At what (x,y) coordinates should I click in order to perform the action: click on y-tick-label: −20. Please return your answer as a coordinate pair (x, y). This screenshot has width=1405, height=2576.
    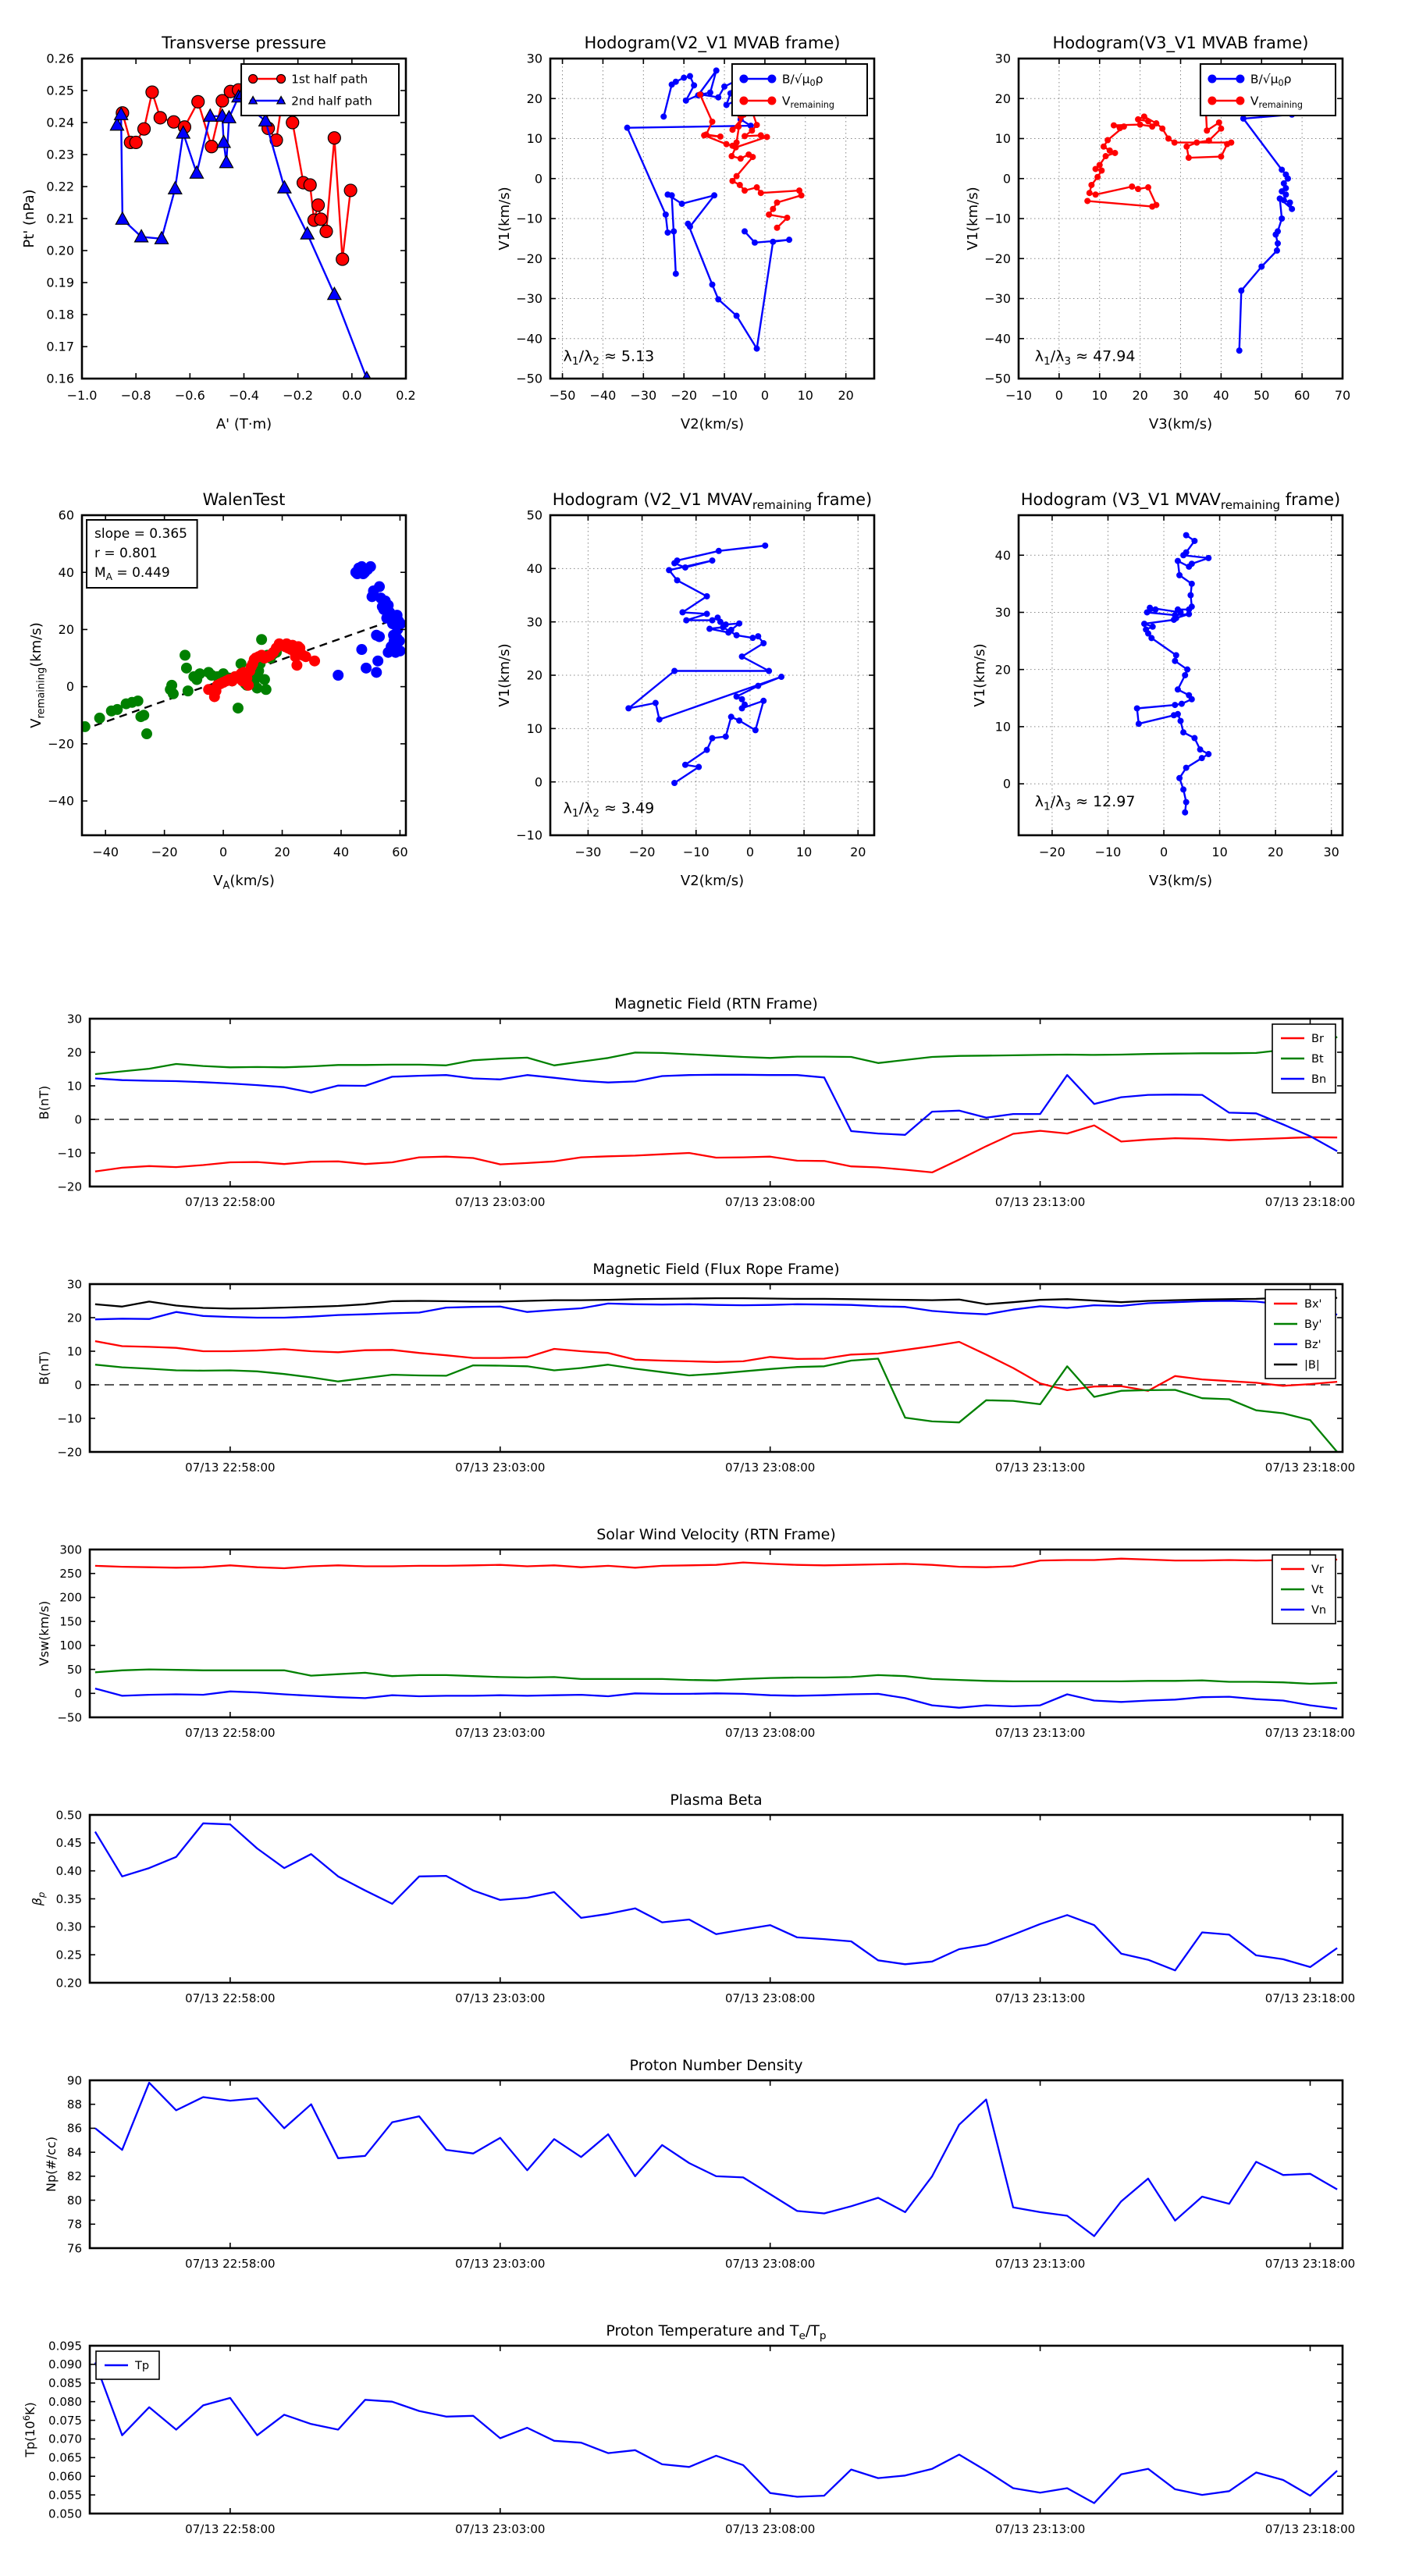
    Looking at the image, I should click on (529, 258).